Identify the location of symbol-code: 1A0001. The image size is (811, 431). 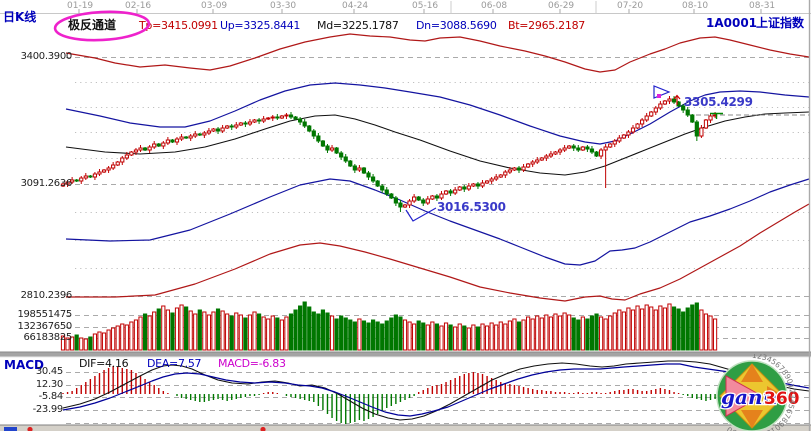
(732, 23).